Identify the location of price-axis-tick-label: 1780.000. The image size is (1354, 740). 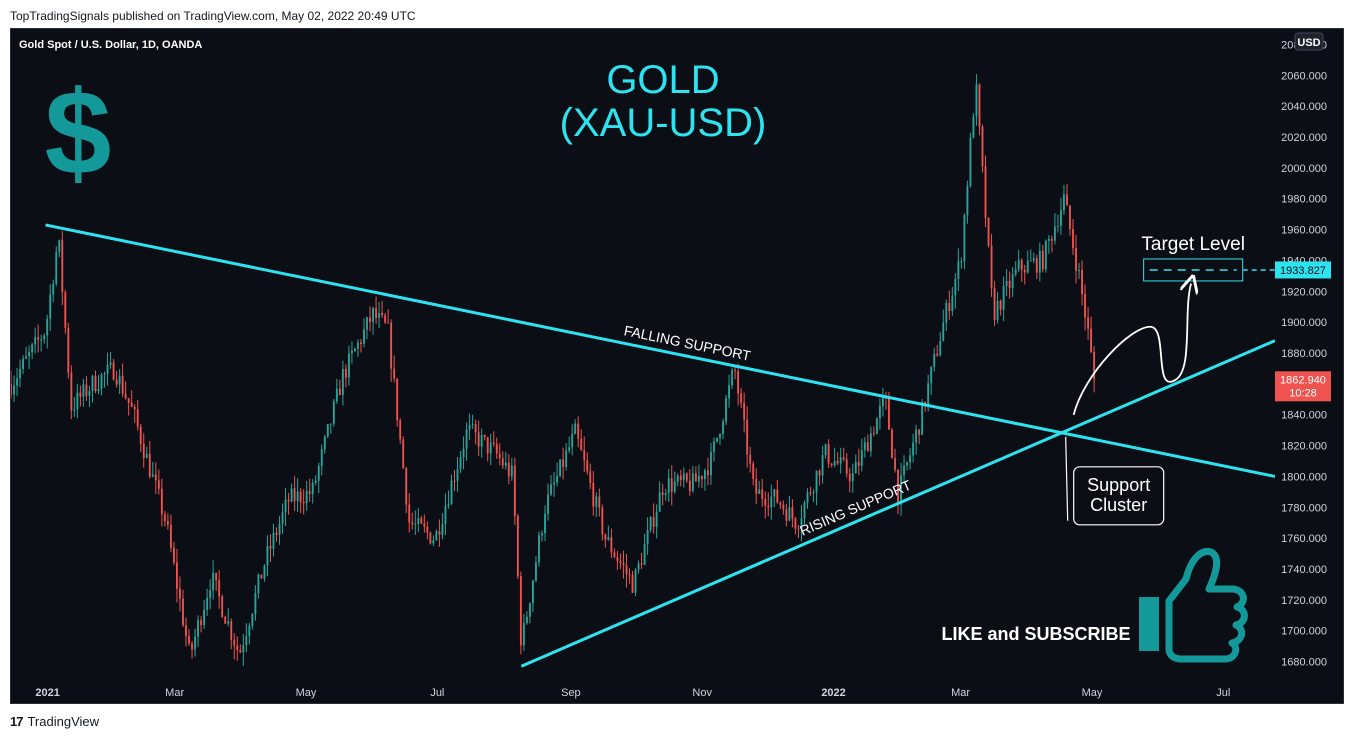
(1304, 508).